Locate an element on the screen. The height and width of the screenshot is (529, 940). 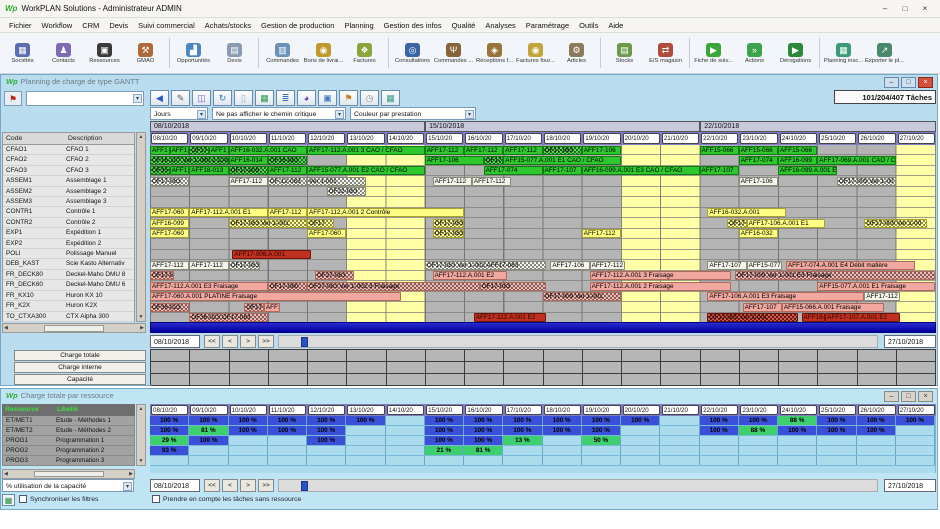
task-bar: OF17-083 Ver 1-002 AFF17-083 is located at coordinates (485, 265).